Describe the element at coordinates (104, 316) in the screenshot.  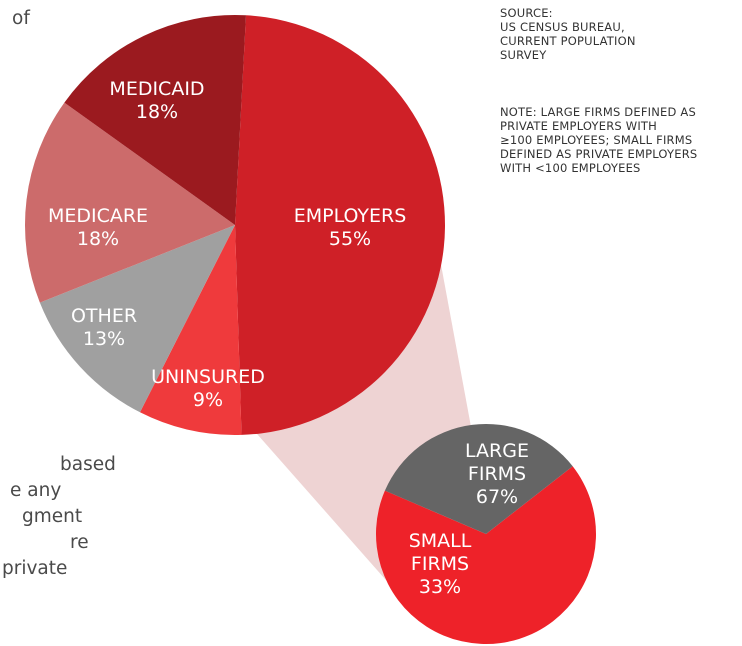
I see `slice-label-line: OTHER` at that location.